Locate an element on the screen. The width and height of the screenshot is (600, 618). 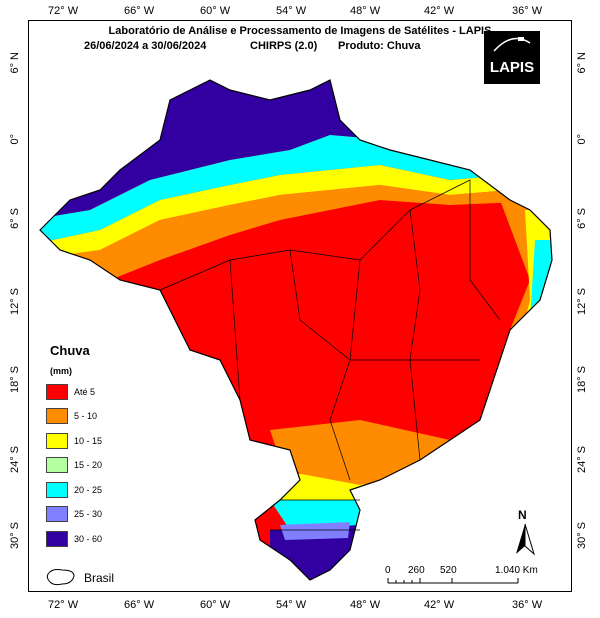
lapis-logo-text: LAPIS is located at coordinates (512, 67).